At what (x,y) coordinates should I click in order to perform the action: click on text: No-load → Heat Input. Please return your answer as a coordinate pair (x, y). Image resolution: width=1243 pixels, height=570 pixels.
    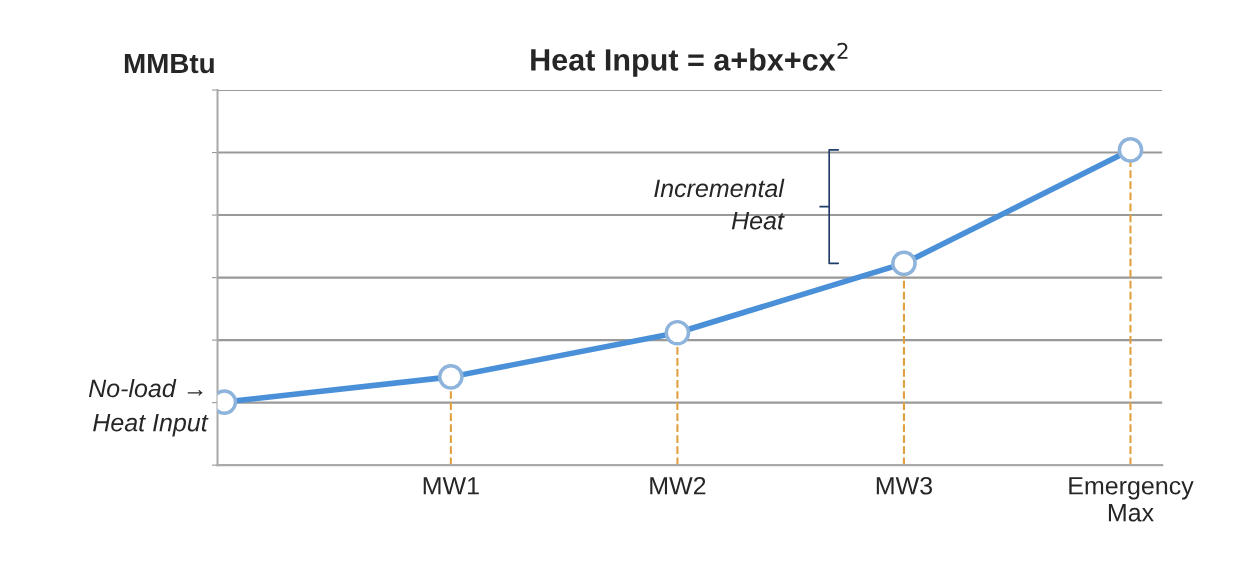
    Looking at the image, I should click on (148, 407).